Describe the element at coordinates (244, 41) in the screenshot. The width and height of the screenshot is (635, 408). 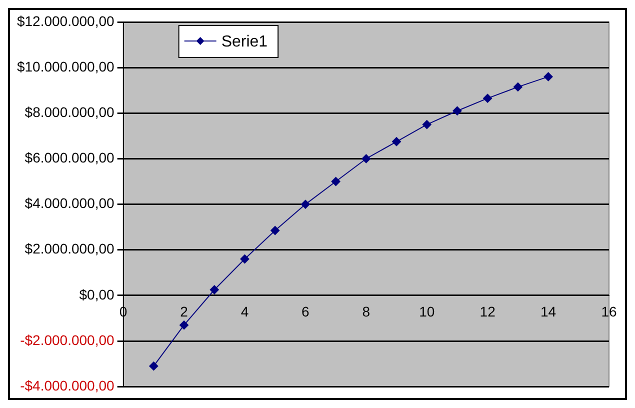
I see `legend-label: Serie1` at that location.